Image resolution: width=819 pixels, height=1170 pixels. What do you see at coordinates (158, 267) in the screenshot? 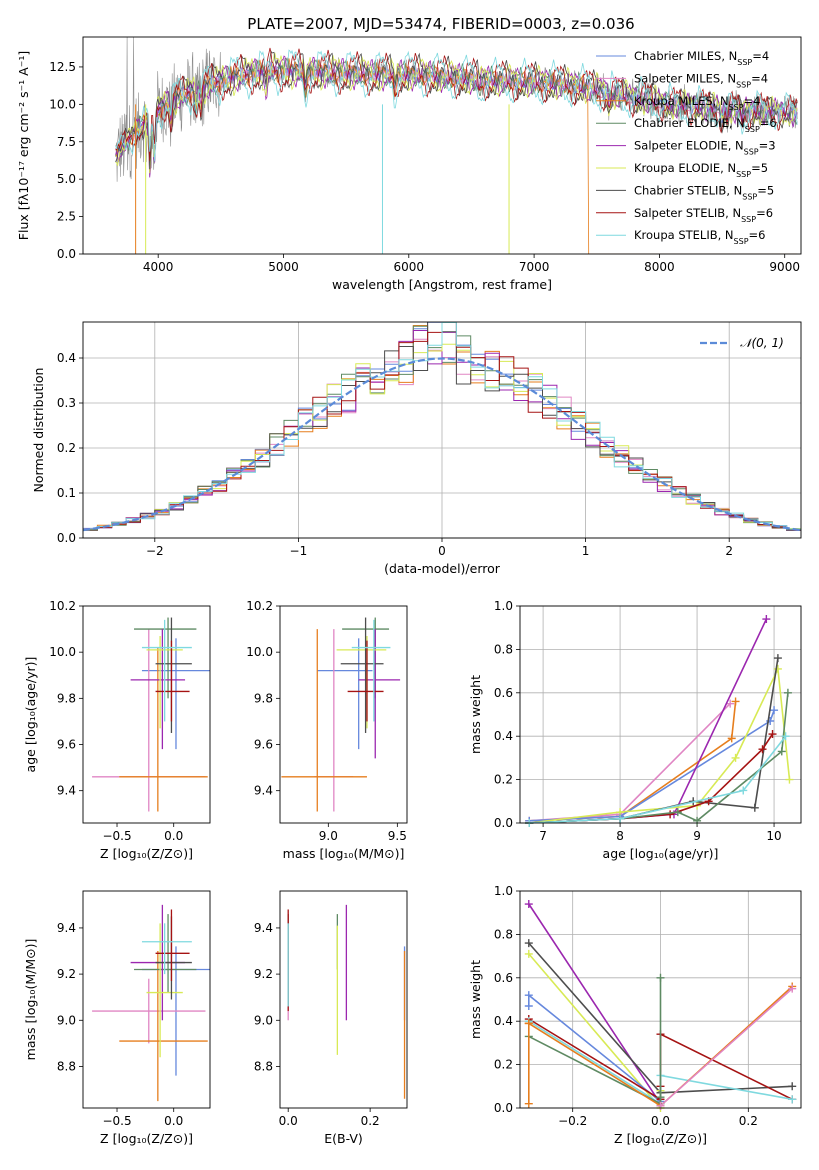
I see `x-tick-label: 4000` at bounding box center [158, 267].